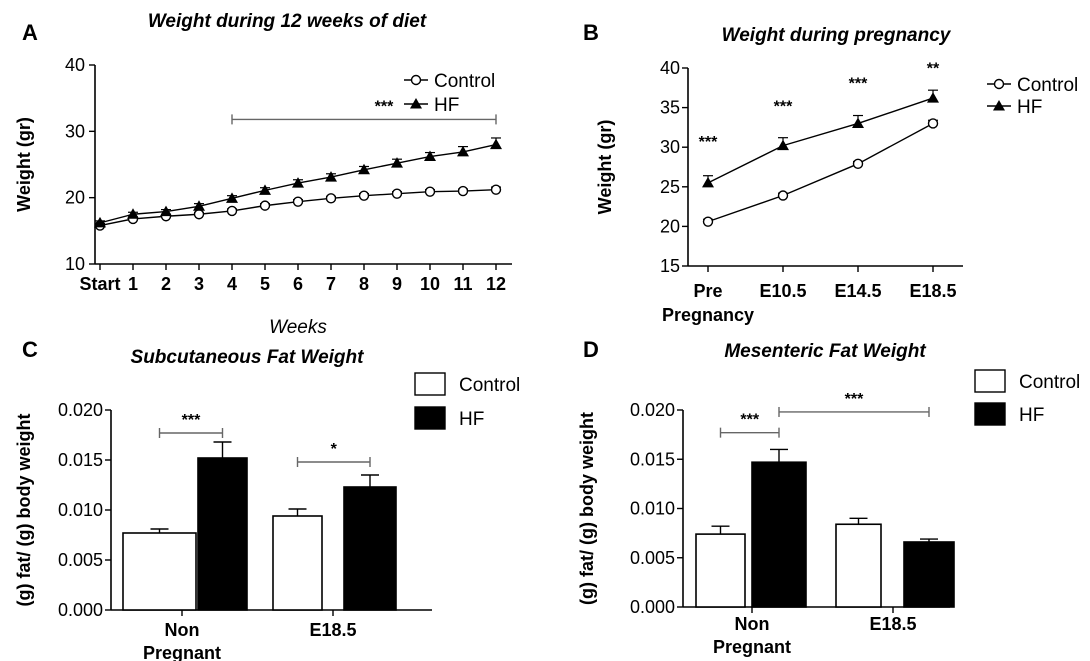 The height and width of the screenshot is (661, 1090). What do you see at coordinates (298, 284) in the screenshot?
I see `x-tick-label: 6` at bounding box center [298, 284].